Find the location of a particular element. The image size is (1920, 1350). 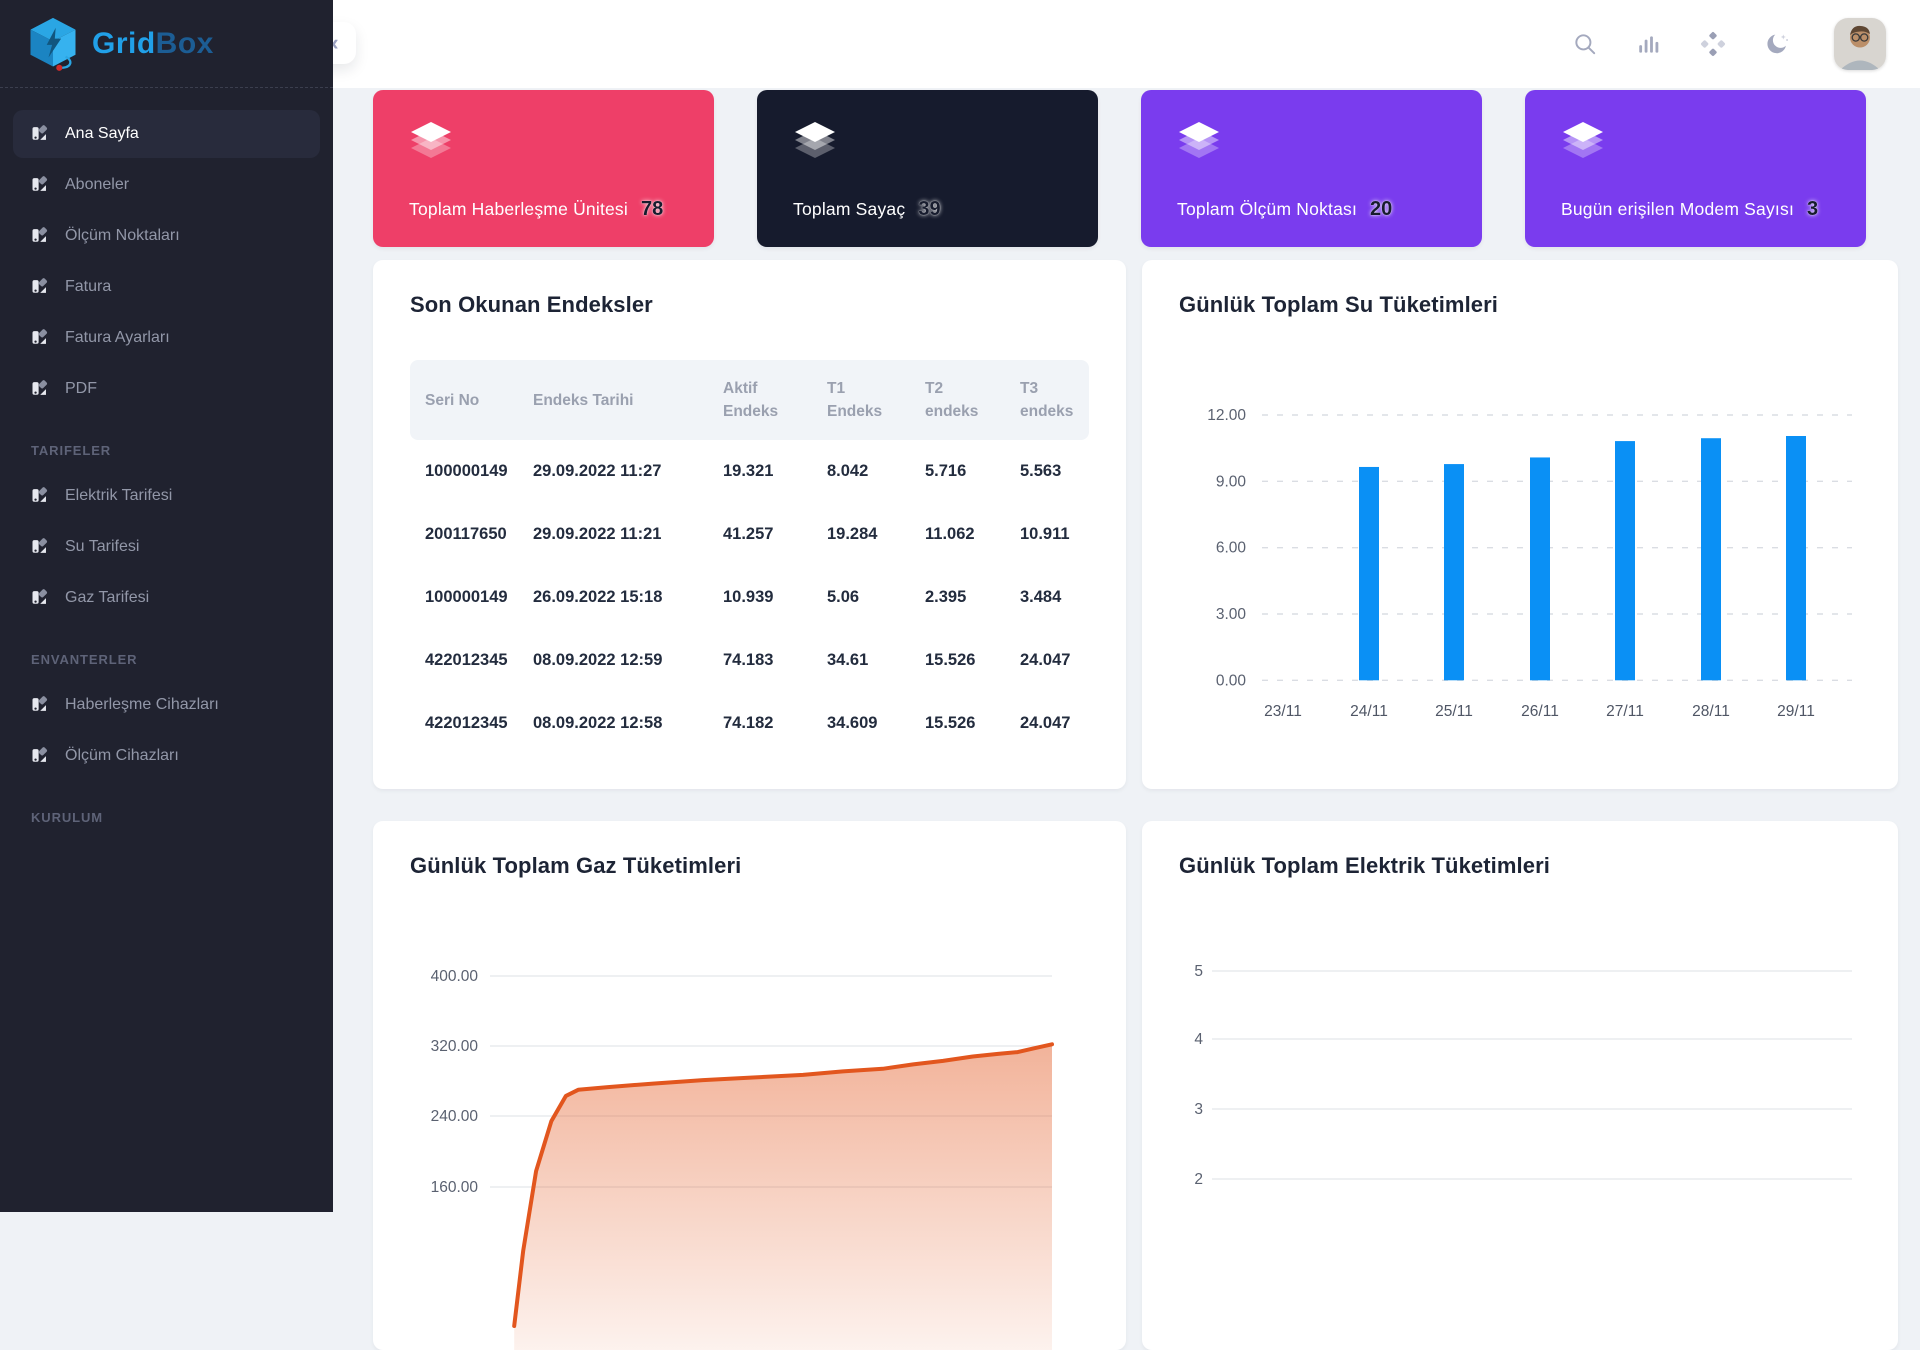

stat-value: 78 is located at coordinates (652, 209).